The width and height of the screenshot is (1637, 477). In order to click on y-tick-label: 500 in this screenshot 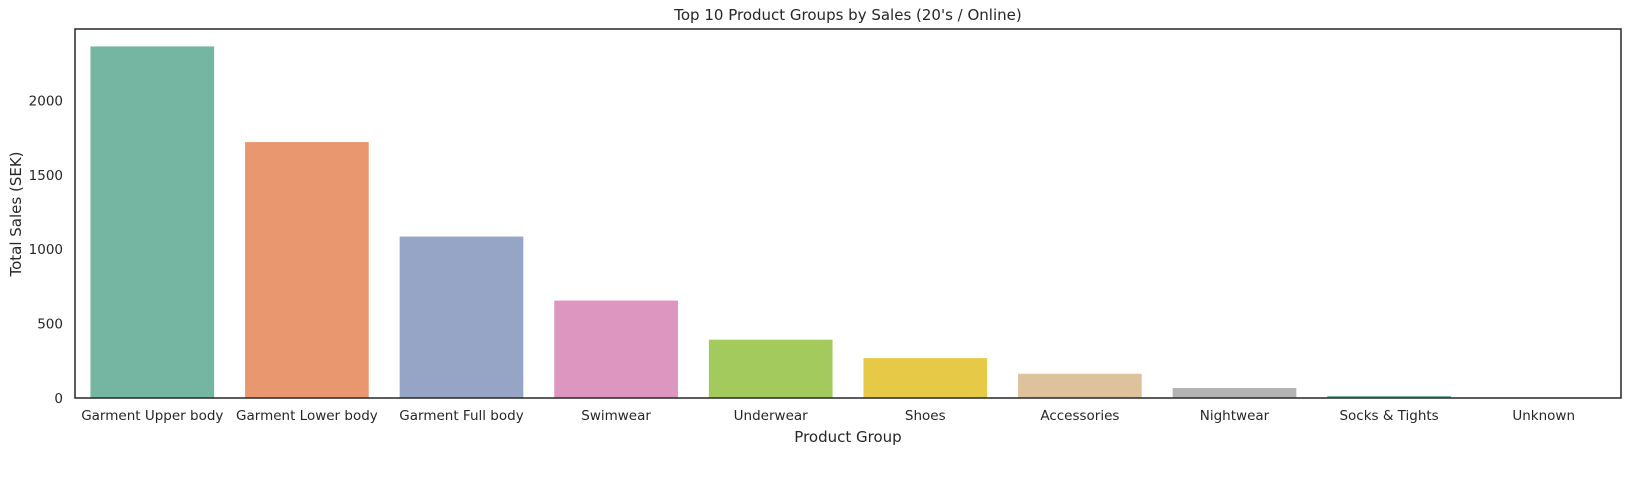, I will do `click(50, 325)`.